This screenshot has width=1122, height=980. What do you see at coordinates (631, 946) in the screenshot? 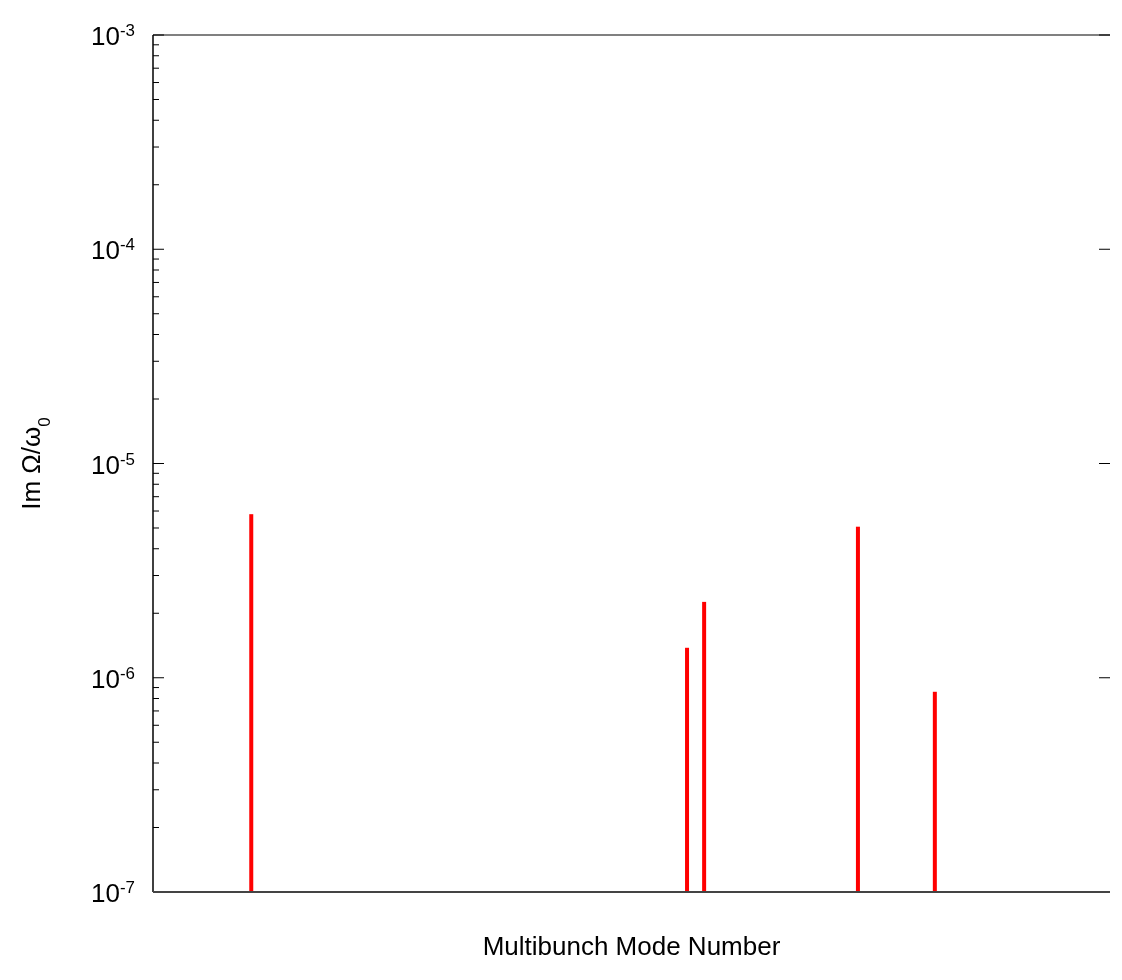
I see `x-axis-title: Multibunch Mode Number` at bounding box center [631, 946].